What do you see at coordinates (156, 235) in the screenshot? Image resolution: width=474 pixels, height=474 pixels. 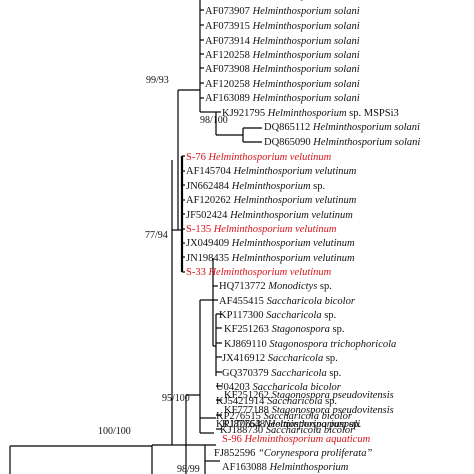 I see `support-label-node-c: 77/94` at bounding box center [156, 235].